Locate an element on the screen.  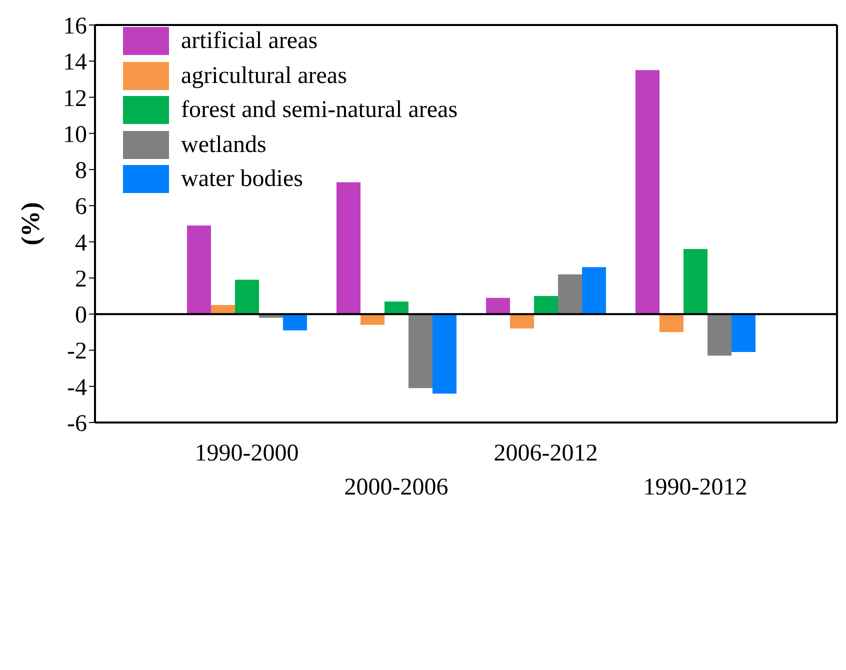
legend-label: forest and semi-natural areas is located at coordinates (319, 110).